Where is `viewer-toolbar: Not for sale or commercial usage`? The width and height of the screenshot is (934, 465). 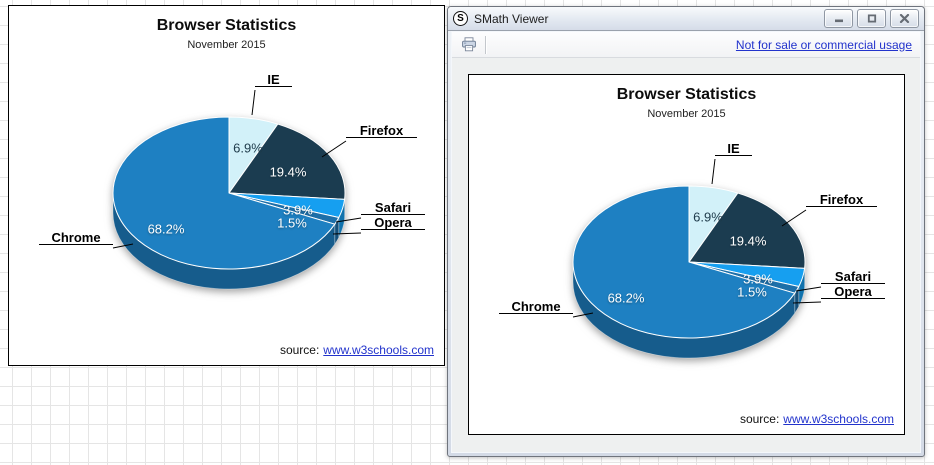 viewer-toolbar: Not for sale or commercial usage is located at coordinates (686, 45).